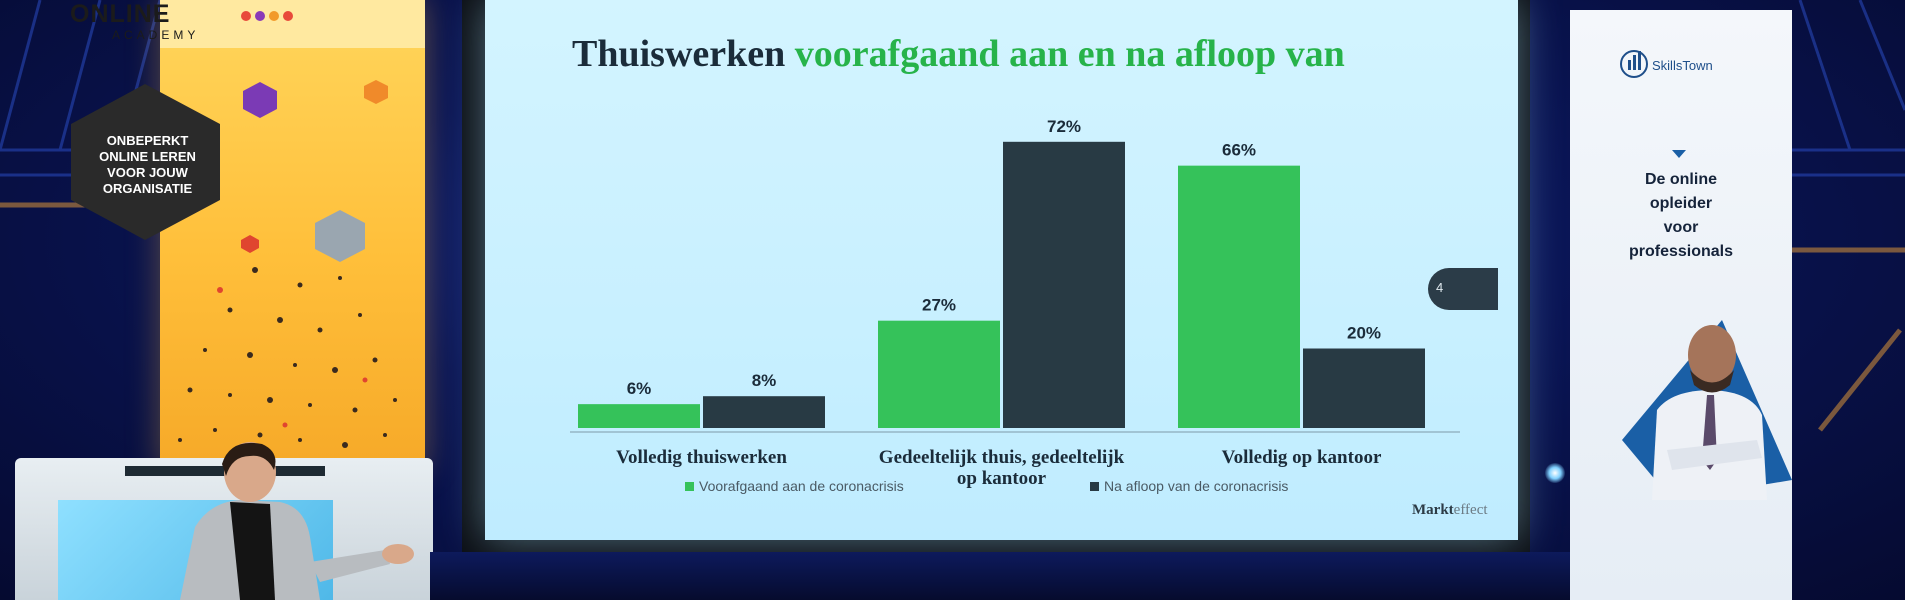 The width and height of the screenshot is (1905, 600). I want to click on legend-label: Na afloop van de coronacrisis, so click(1196, 486).